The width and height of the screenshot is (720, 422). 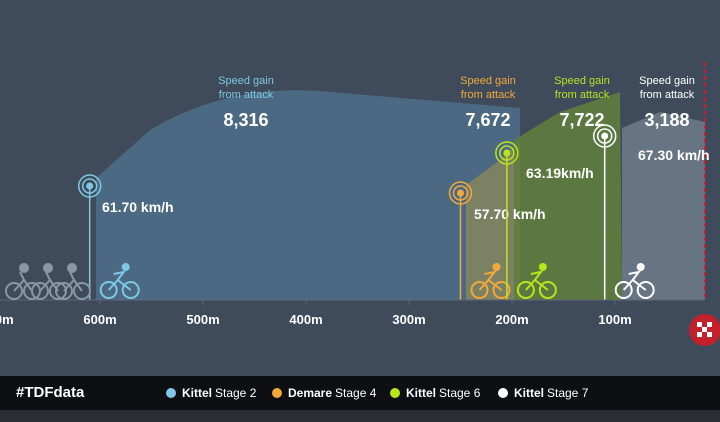 I want to click on x-tick-label: 600m, so click(x=99, y=319).